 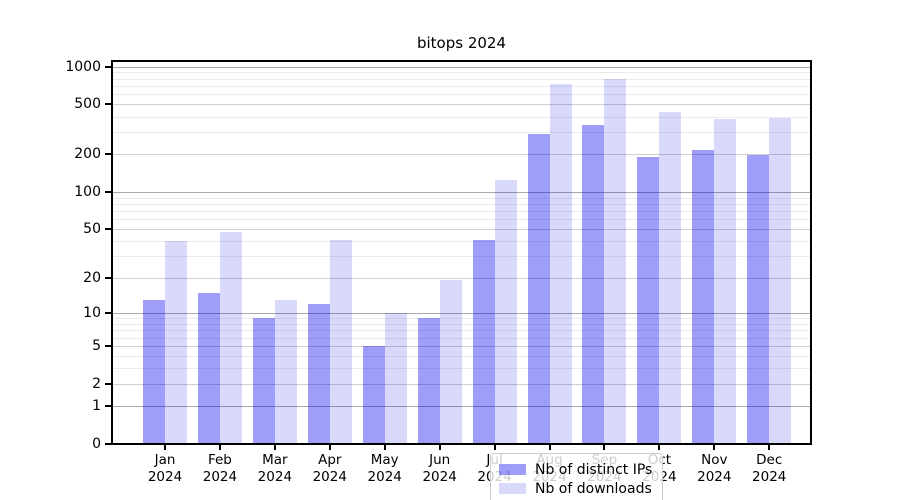 I want to click on y-tick-label: 1, so click(x=96, y=406).